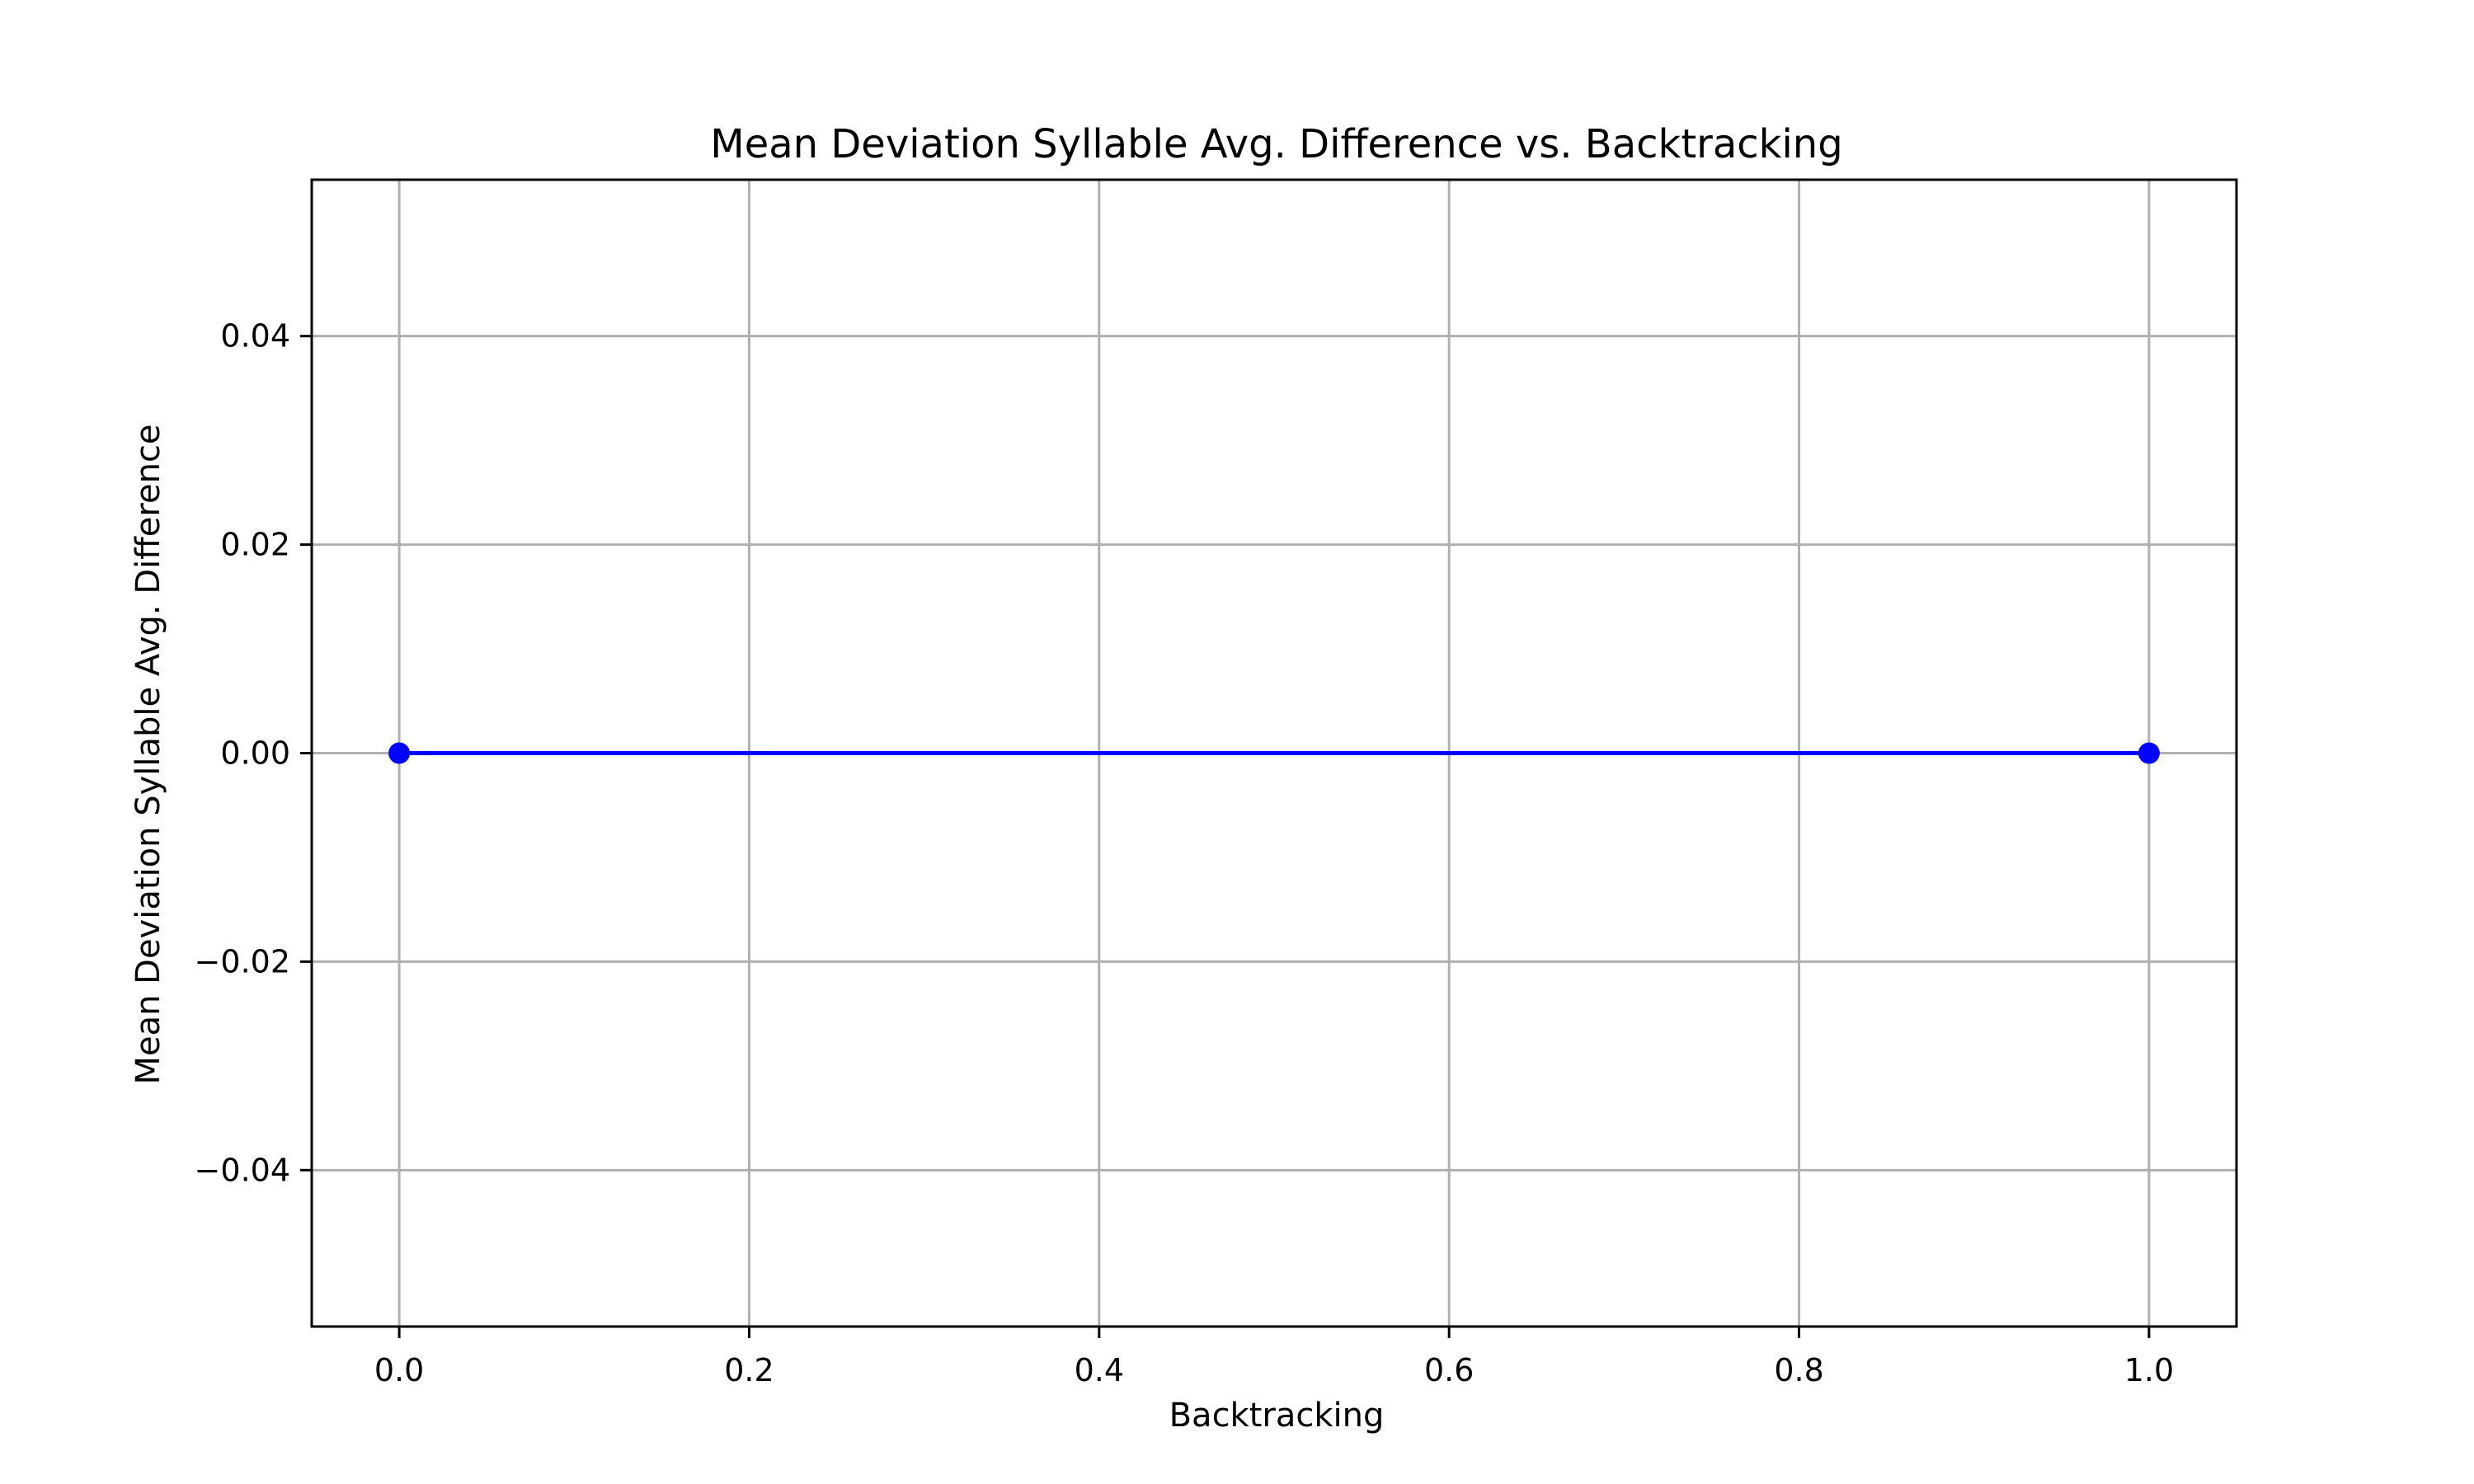  I want to click on y-tick-label: 0.04, so click(255, 336).